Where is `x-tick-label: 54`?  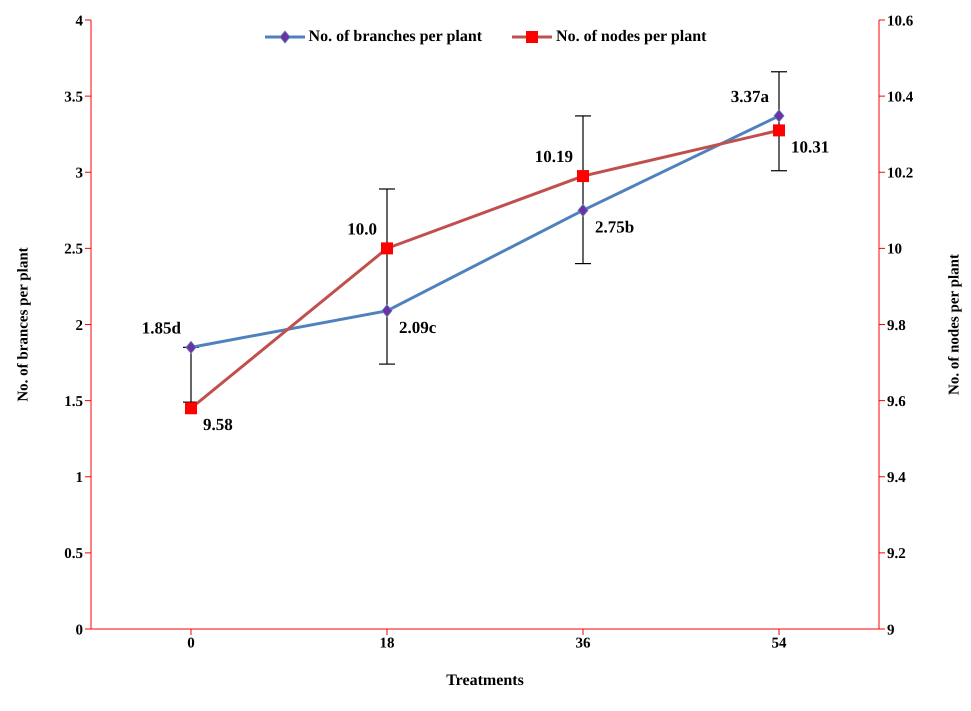
x-tick-label: 54 is located at coordinates (779, 644).